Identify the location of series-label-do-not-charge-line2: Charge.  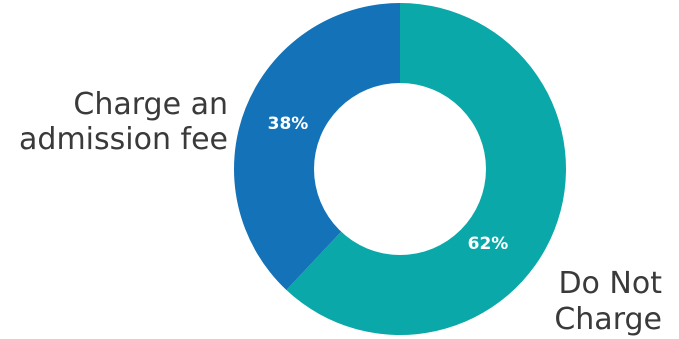
(608, 319).